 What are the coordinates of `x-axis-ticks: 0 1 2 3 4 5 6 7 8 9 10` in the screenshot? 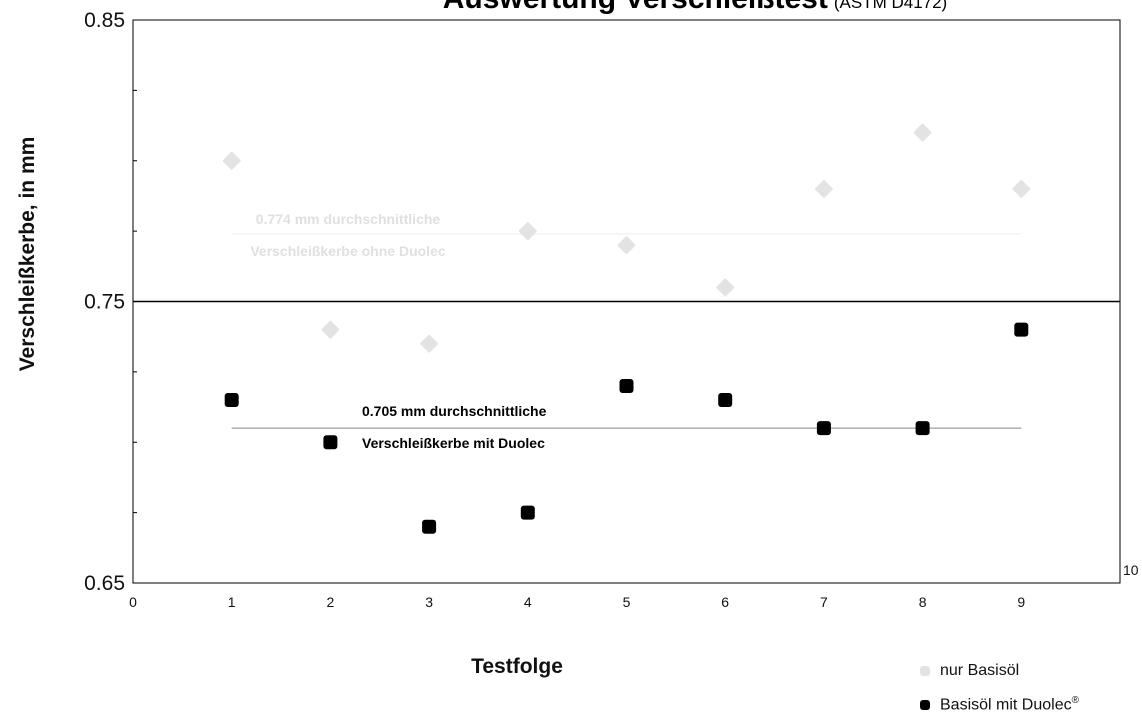 It's located at (634, 586).